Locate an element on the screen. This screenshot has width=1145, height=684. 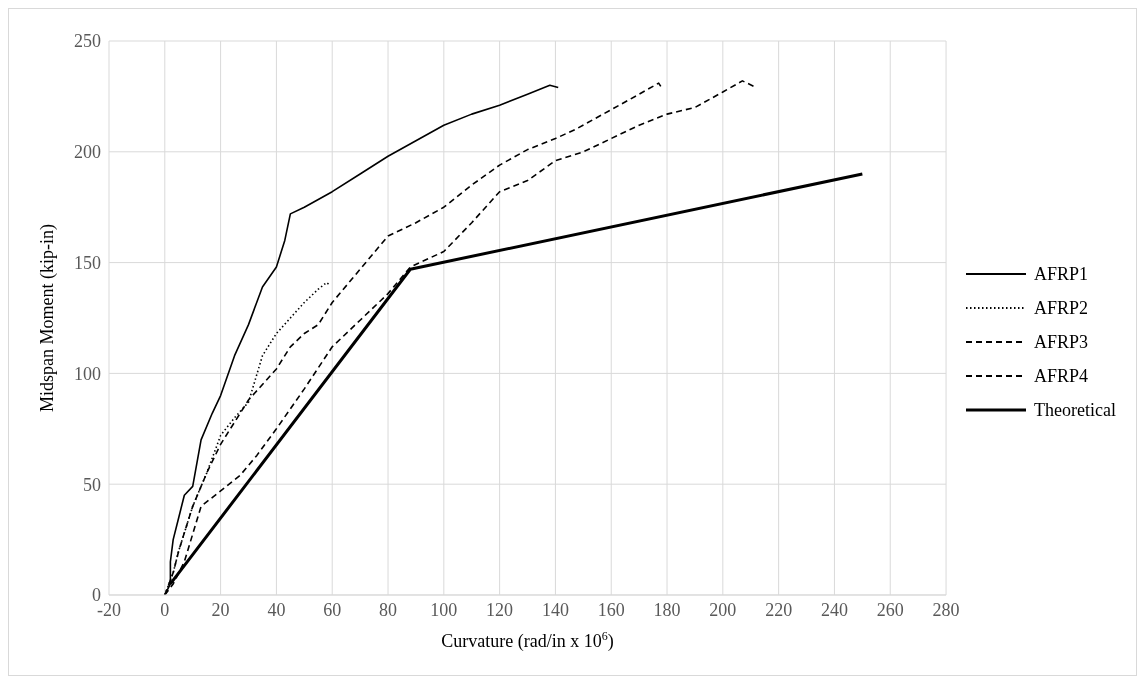
x-tick-label: 280 is located at coordinates (946, 609).